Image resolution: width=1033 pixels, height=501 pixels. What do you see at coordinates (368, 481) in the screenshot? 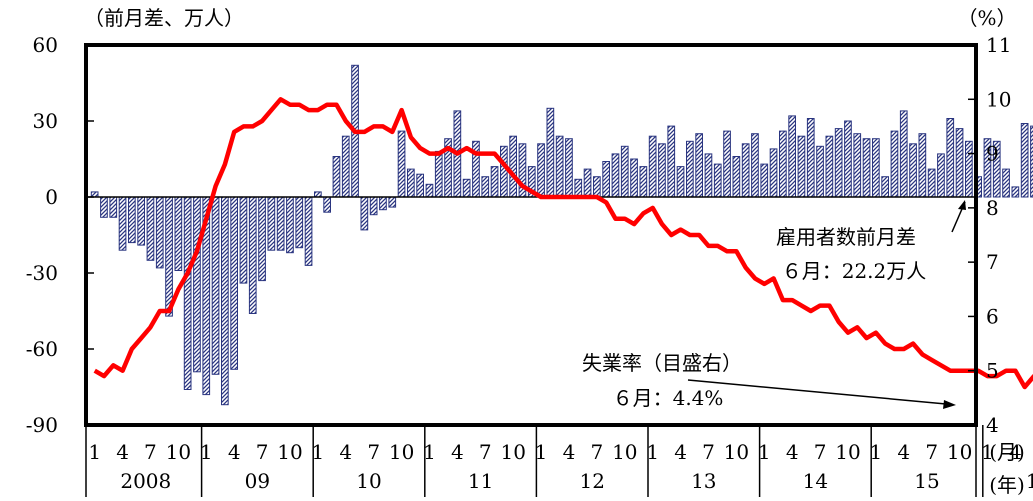
I see `year-label: 10` at bounding box center [368, 481].